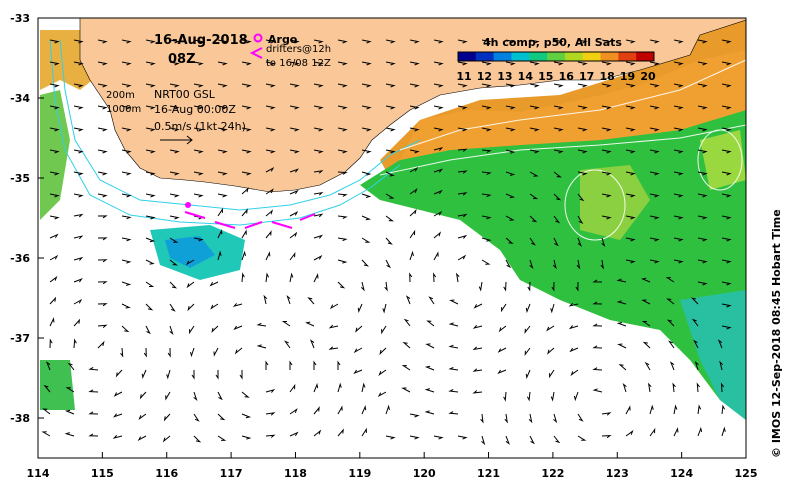  I want to click on title-date: 16-Aug-2018, so click(201, 40).